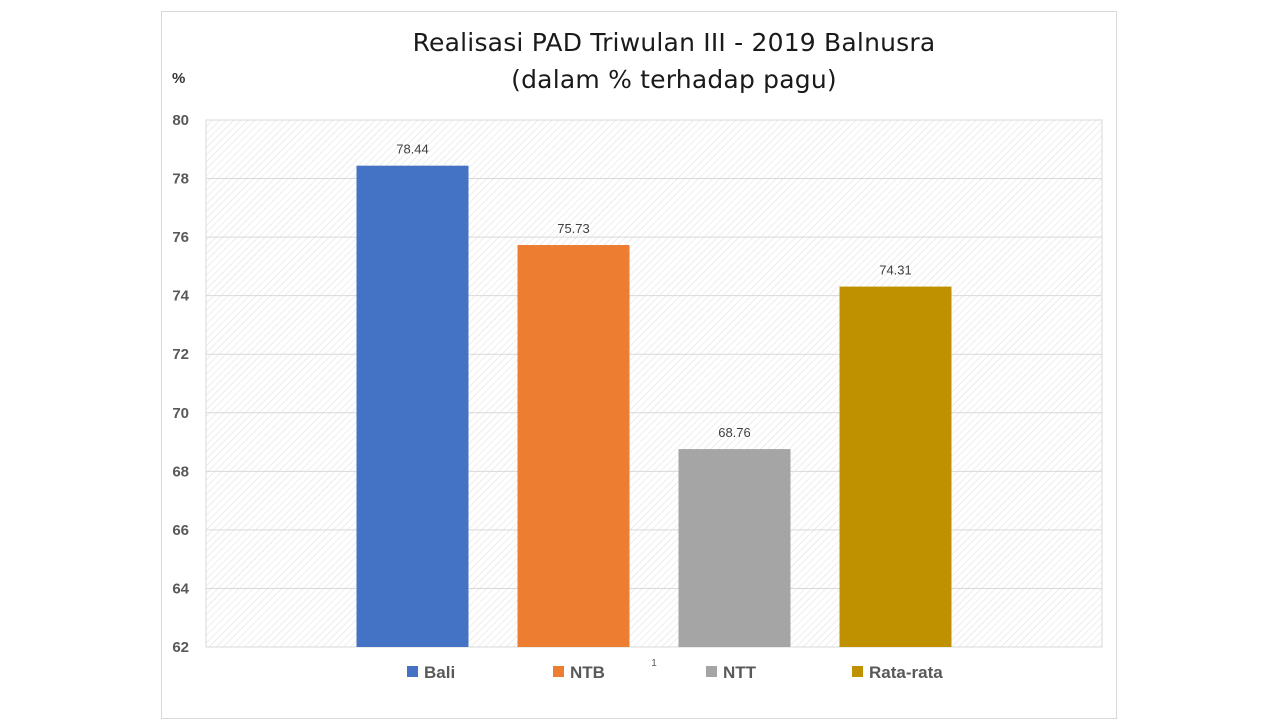 The image size is (1280, 720). Describe the element at coordinates (734, 432) in the screenshot. I see `data-label: 68.76` at that location.